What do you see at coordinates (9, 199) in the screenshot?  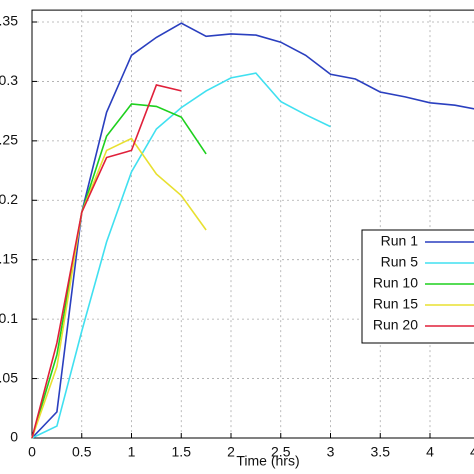 I see `y-tick-label: 0.2` at bounding box center [9, 199].